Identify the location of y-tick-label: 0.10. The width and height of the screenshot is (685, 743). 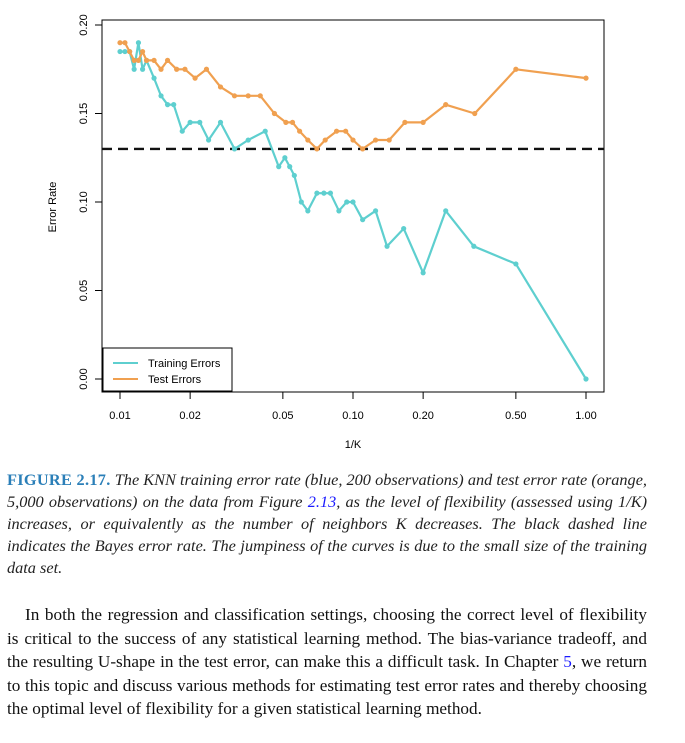
(84, 201).